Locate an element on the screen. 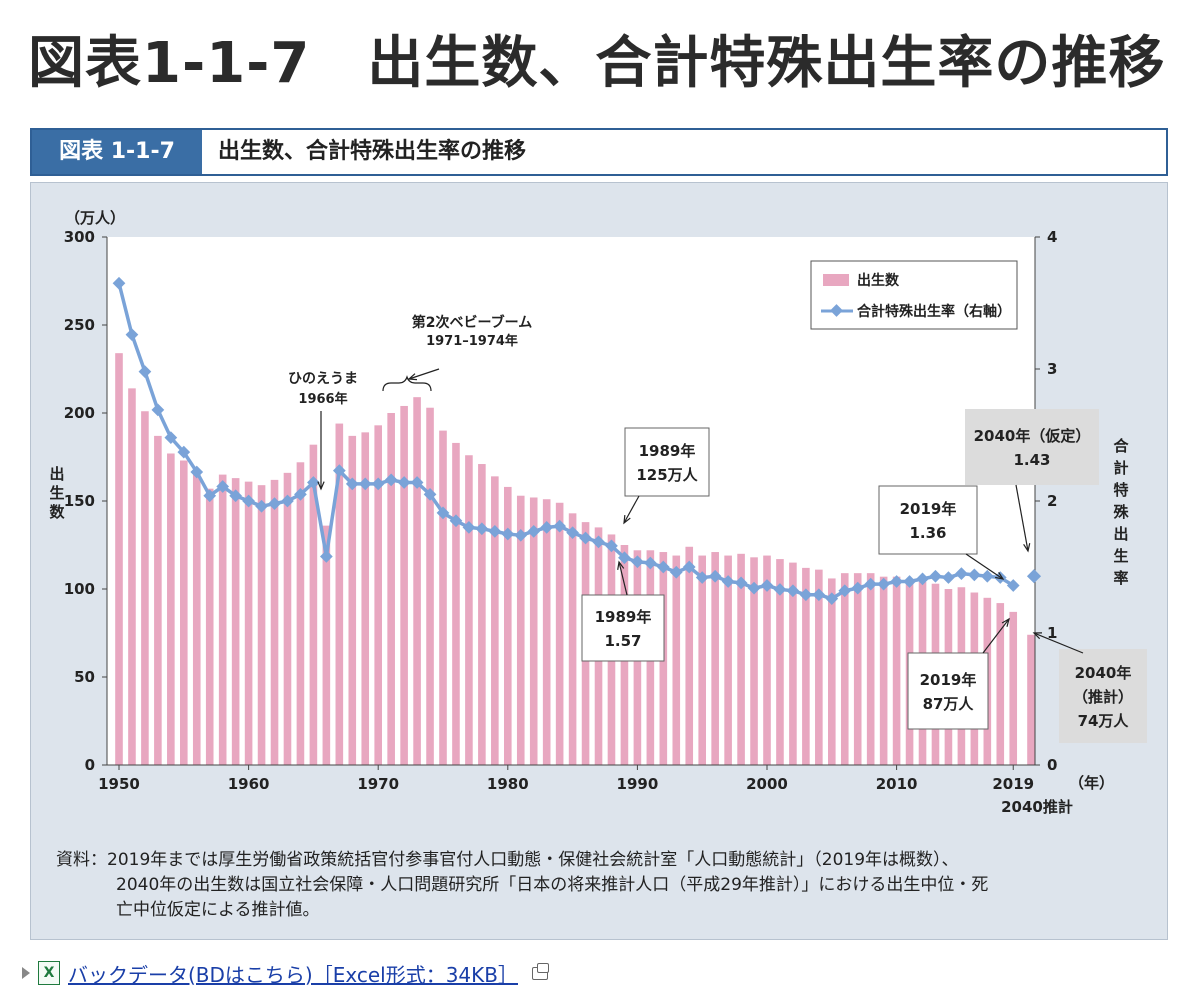 The width and height of the screenshot is (1200, 993). annot-b1989-line-2: 125万人 is located at coordinates (667, 475).